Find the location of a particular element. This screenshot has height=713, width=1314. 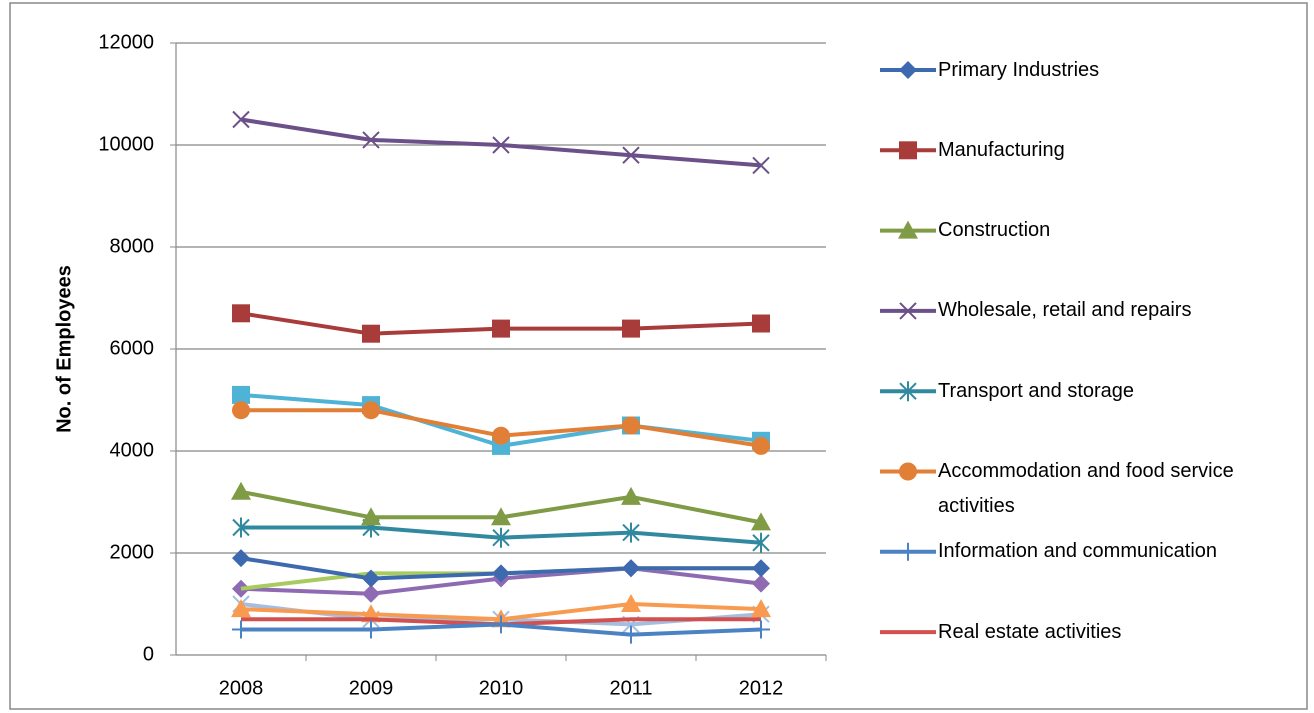

x-tick-label: 2008 is located at coordinates (241, 688).